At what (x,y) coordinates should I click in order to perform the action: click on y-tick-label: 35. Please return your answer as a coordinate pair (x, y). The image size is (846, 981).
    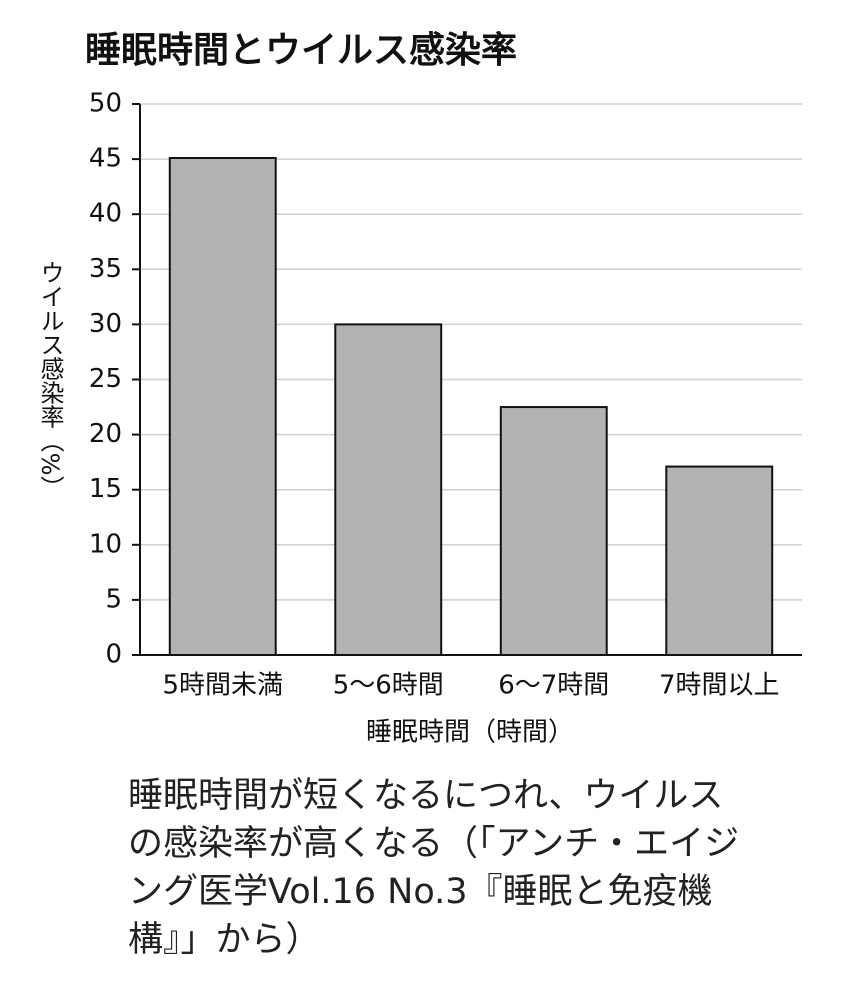
    Looking at the image, I should click on (105, 269).